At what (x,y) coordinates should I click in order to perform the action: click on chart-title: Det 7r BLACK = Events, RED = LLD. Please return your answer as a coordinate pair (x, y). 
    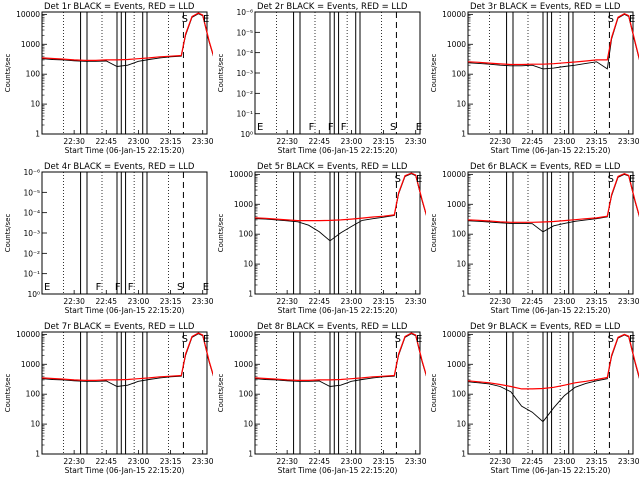
    Looking at the image, I should click on (119, 327).